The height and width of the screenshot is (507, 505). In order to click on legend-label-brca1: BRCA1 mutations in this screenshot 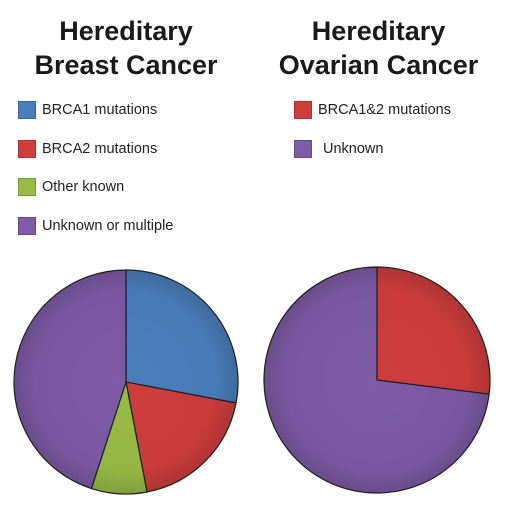, I will do `click(100, 110)`.